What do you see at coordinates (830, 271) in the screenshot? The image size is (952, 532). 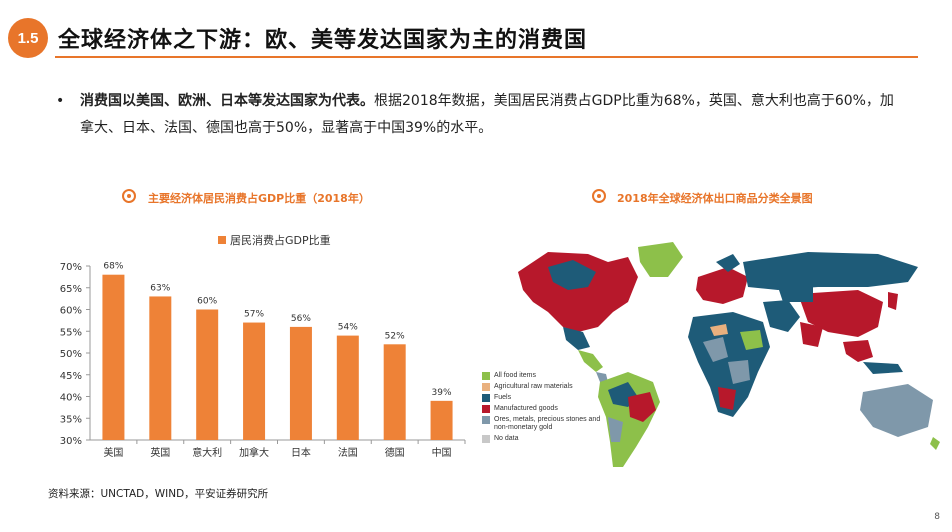 I see `russia-shape` at bounding box center [830, 271].